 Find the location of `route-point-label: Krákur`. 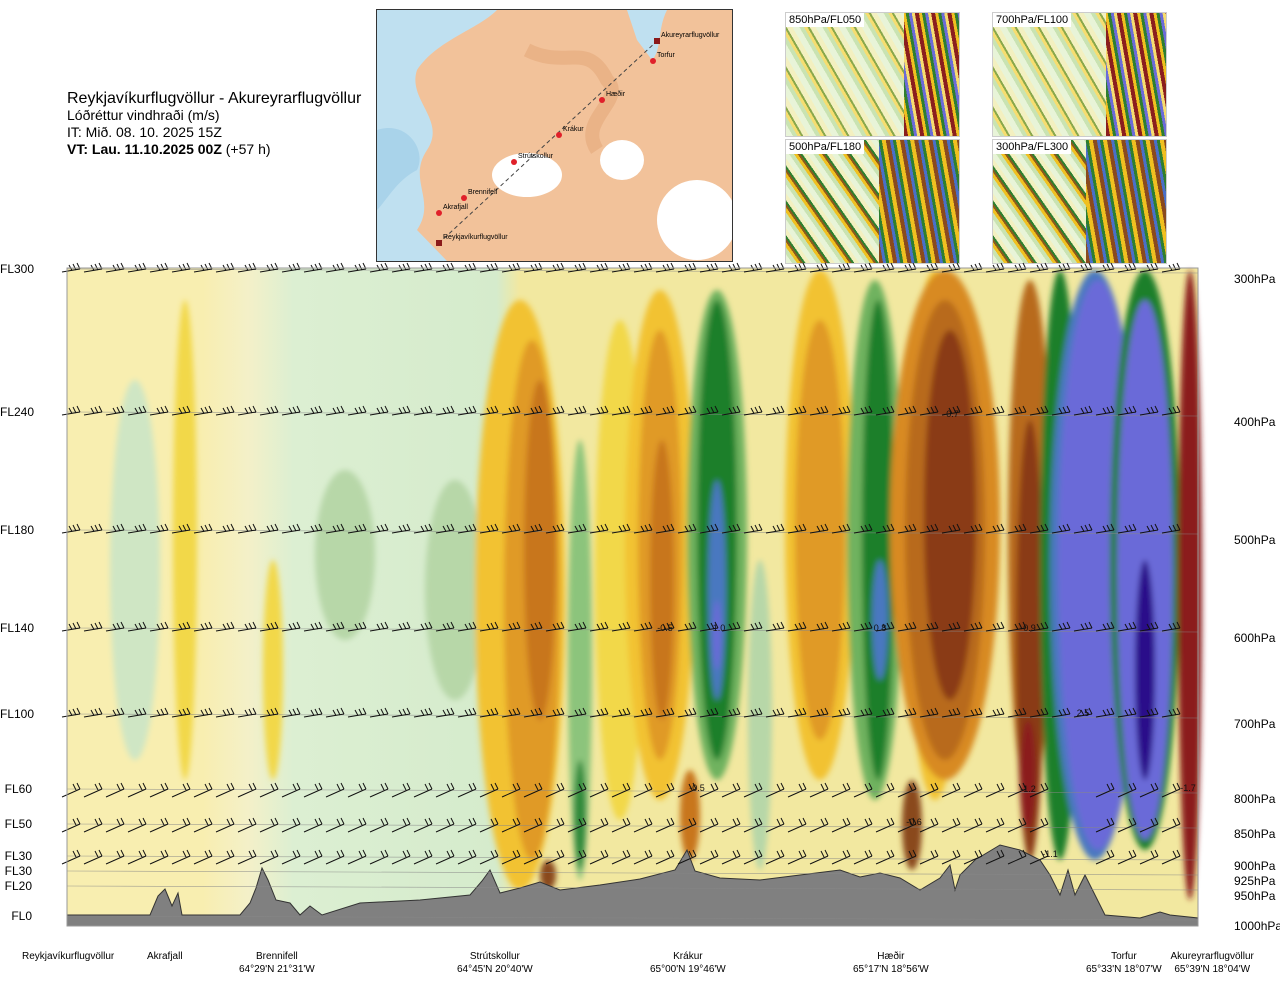

route-point-label: Krákur is located at coordinates (573, 129).